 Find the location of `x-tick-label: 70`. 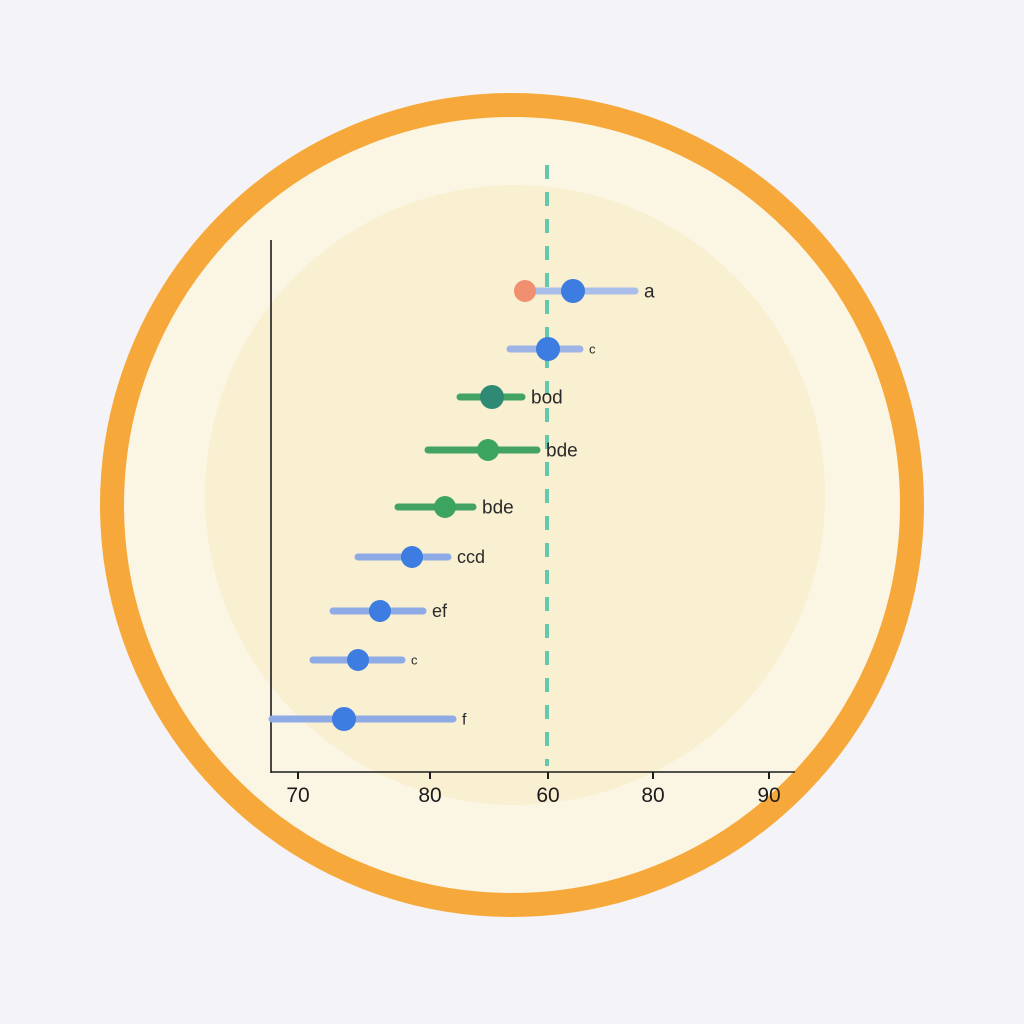

x-tick-label: 70 is located at coordinates (297, 795).